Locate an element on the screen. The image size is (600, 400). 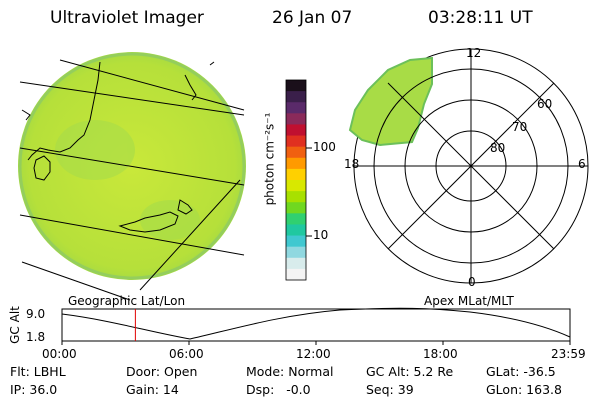
glon-info: GLon: 163.8 is located at coordinates (524, 389).